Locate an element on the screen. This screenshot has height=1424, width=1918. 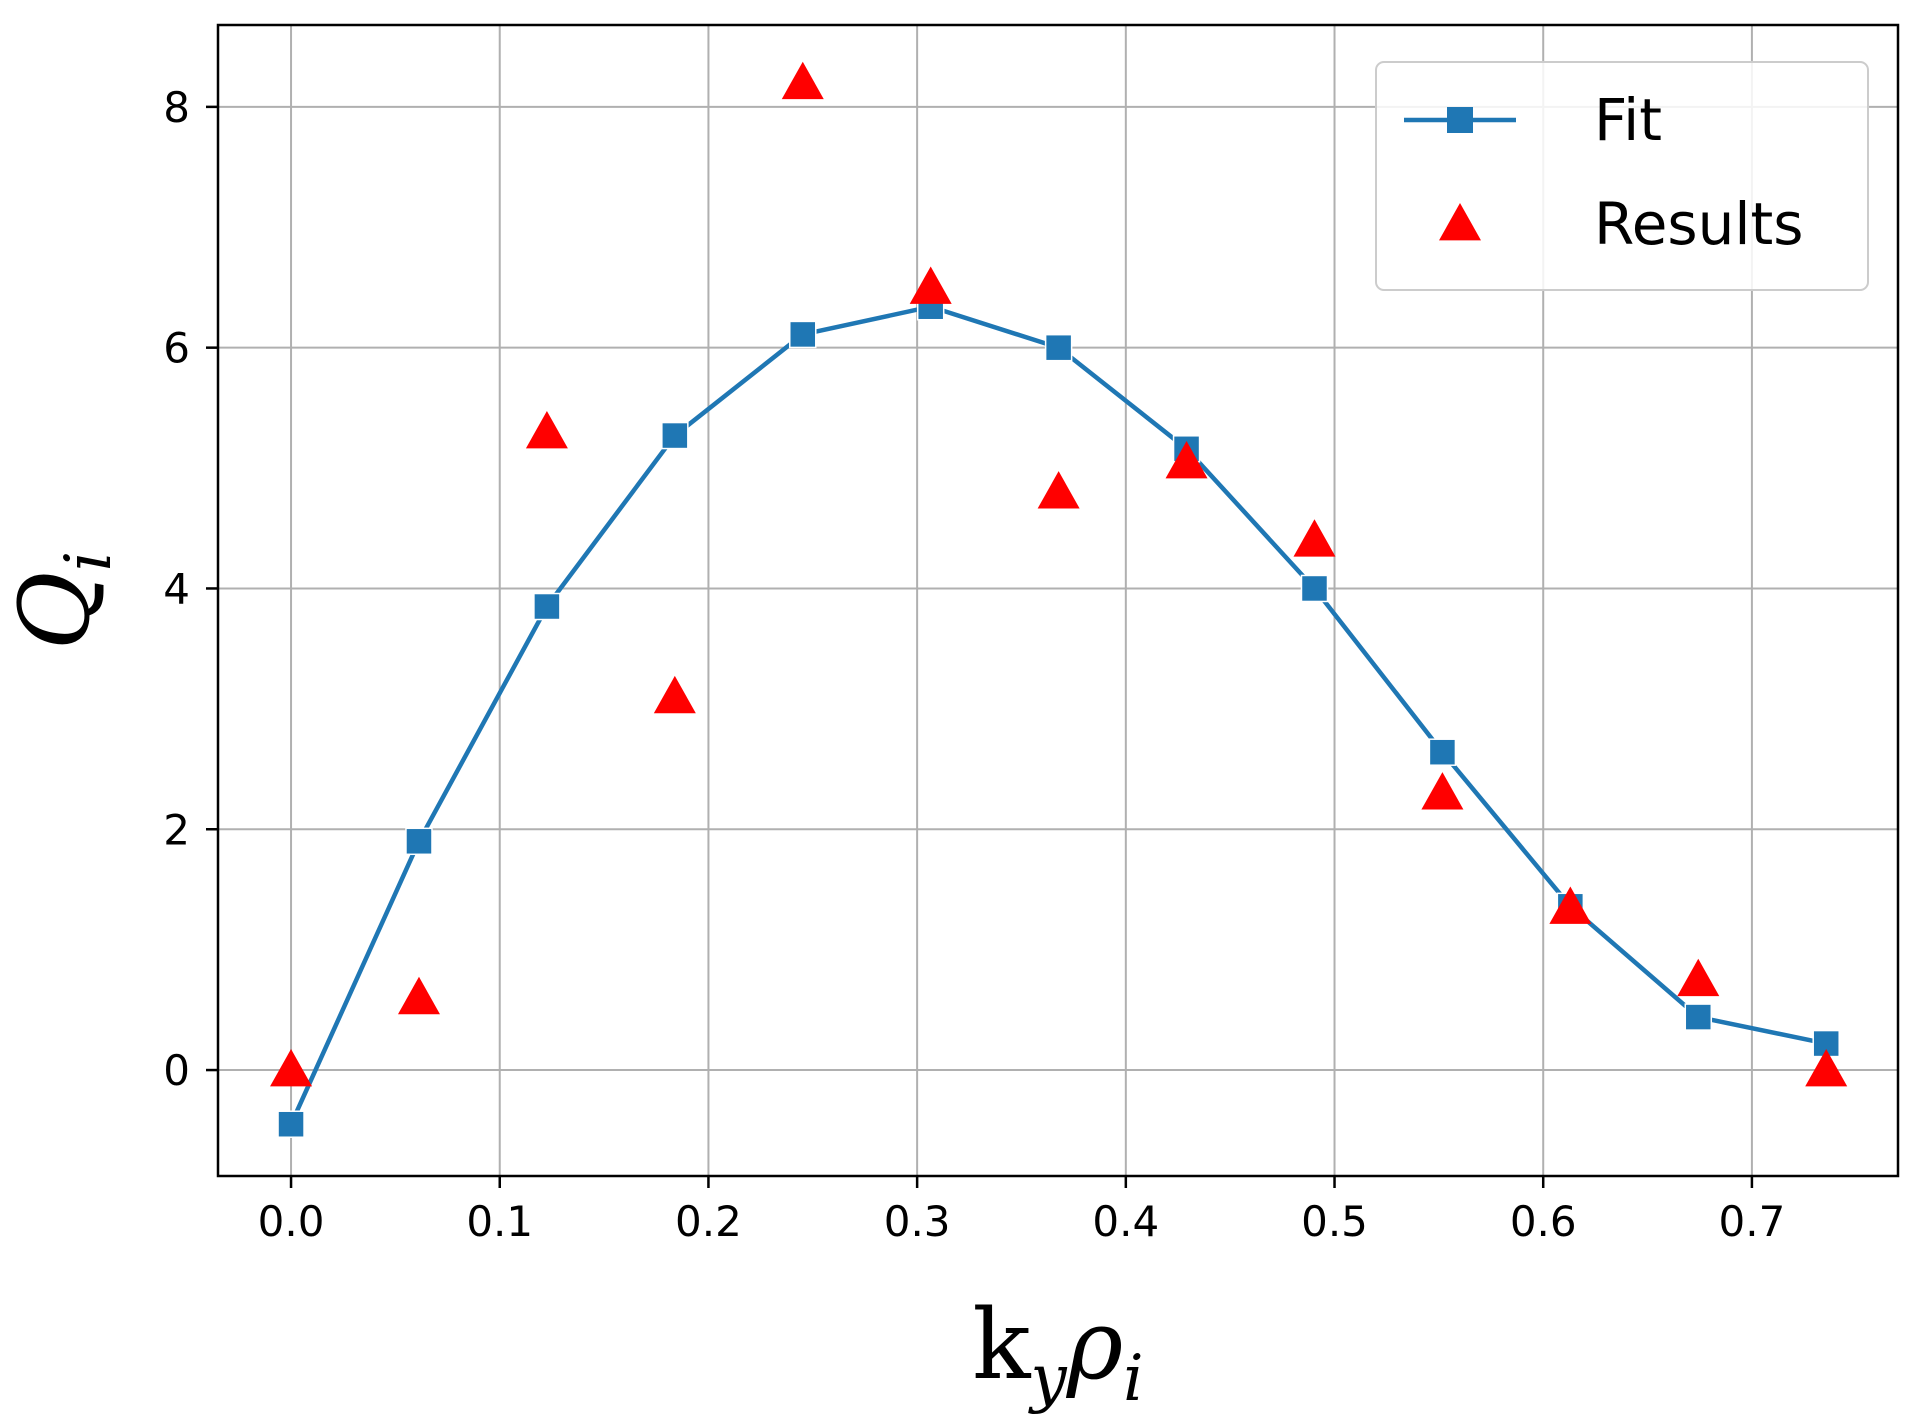
y-tick-label: 8 is located at coordinates (176, 107).